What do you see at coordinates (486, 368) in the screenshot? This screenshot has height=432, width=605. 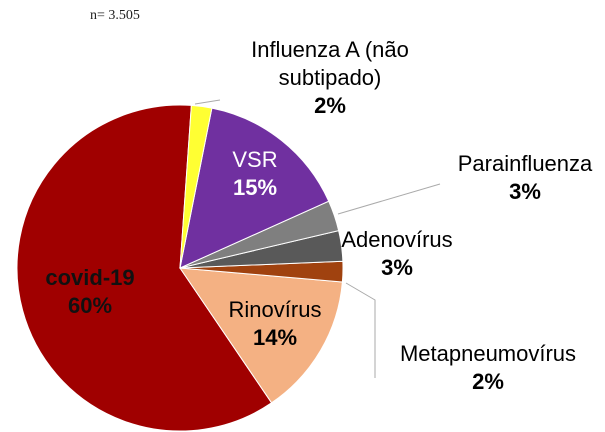 I see `slice-label: Metapneumovírus 2%` at bounding box center [486, 368].